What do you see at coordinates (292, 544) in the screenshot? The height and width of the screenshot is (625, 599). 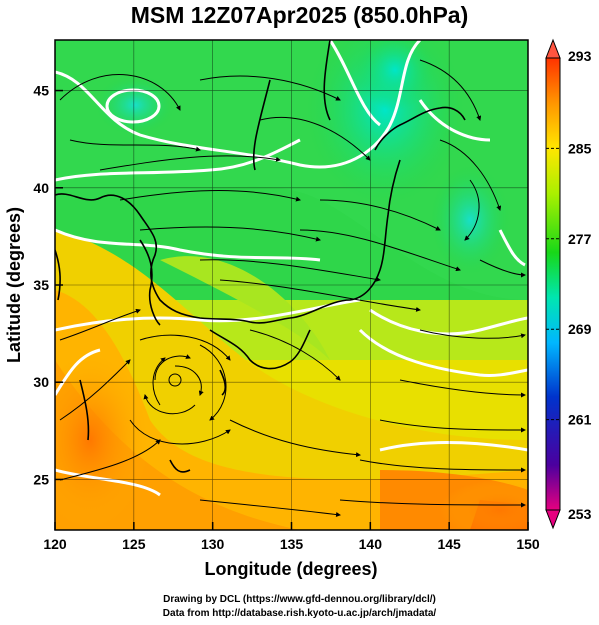 I see `x-tick-label: 135` at bounding box center [292, 544].